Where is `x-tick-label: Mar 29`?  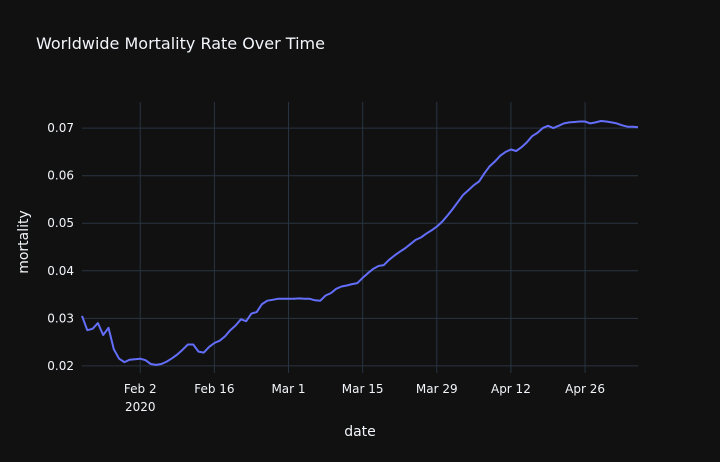
x-tick-label: Mar 29 is located at coordinates (437, 389).